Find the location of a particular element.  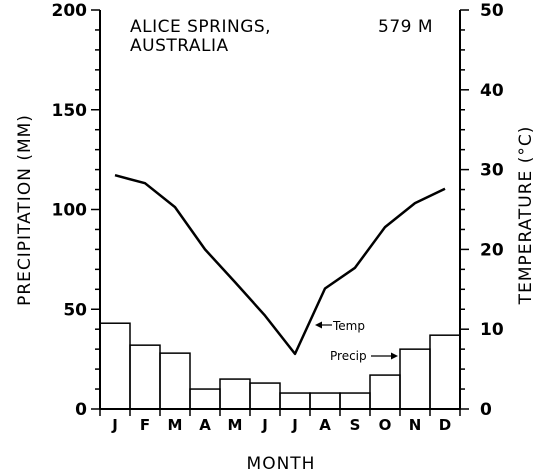

y-axis-right-title: TEMPERATURE (°C) is located at coordinates (526, 216).